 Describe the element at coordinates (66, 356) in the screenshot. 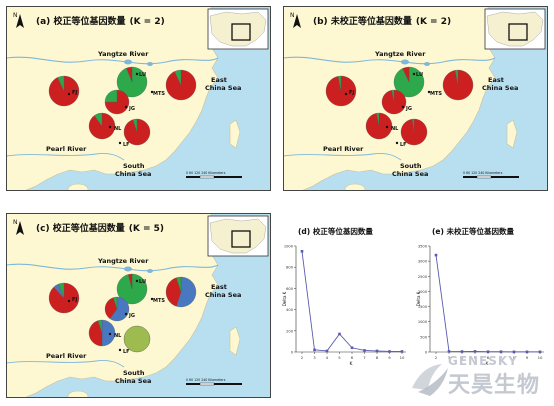

I see `pearl-river-label: Pearl River` at that location.